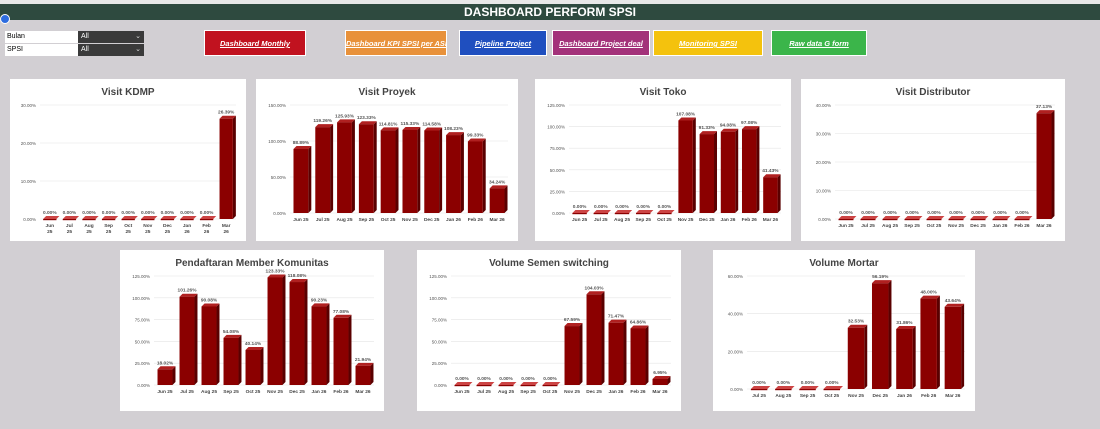  Describe the element at coordinates (111, 37) in the screenshot. I see `filter-select-bulan: All ⌄` at that location.